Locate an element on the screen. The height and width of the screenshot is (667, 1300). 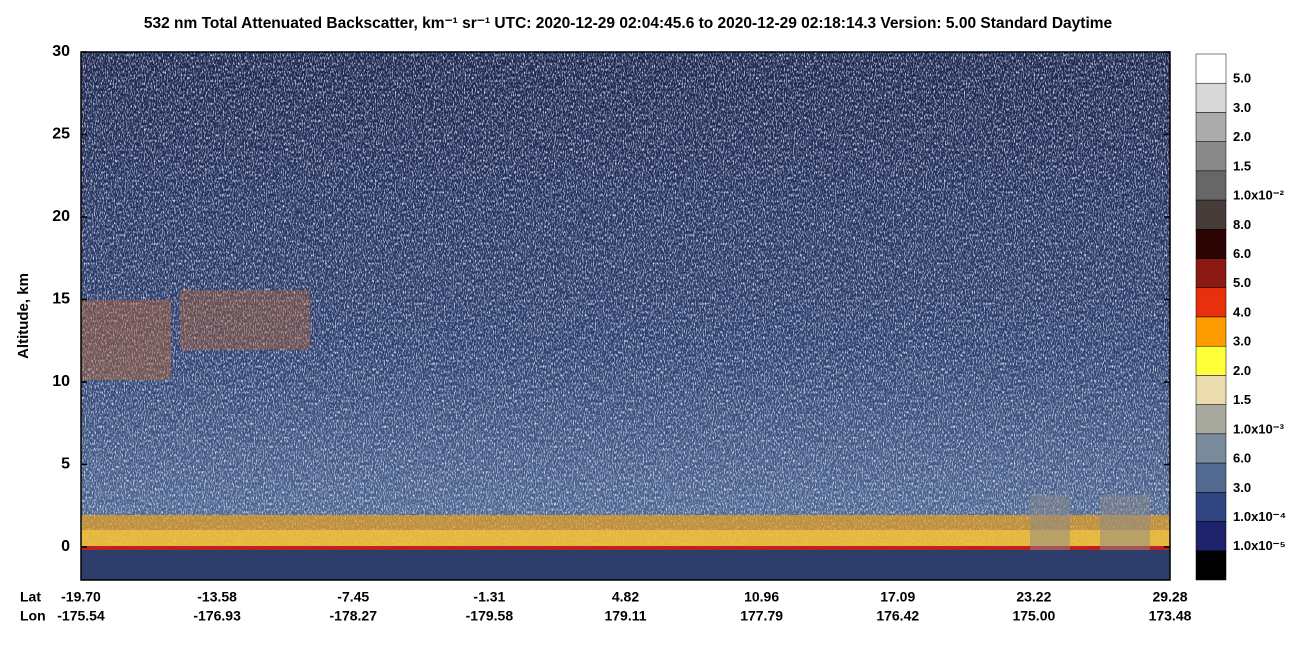
x-row-label: Lon is located at coordinates (33, 616).